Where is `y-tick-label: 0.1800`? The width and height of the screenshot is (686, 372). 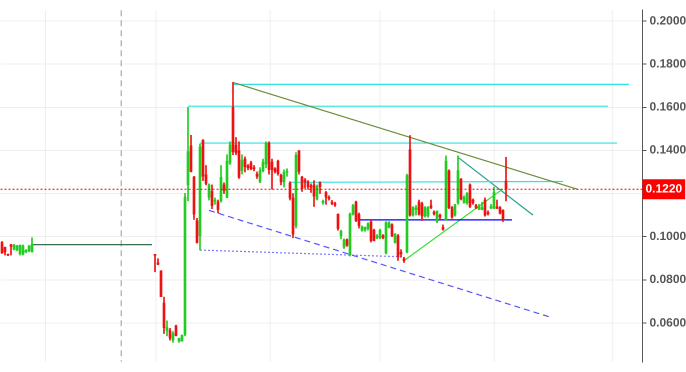 y-tick-label: 0.1800 is located at coordinates (668, 63).